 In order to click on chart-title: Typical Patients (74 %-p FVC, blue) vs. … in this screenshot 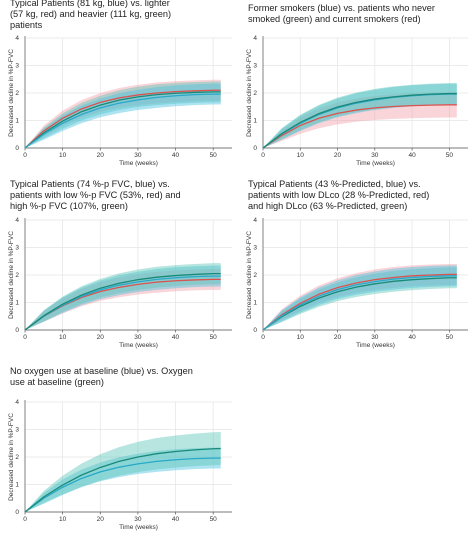, I will do `click(95, 195)`.